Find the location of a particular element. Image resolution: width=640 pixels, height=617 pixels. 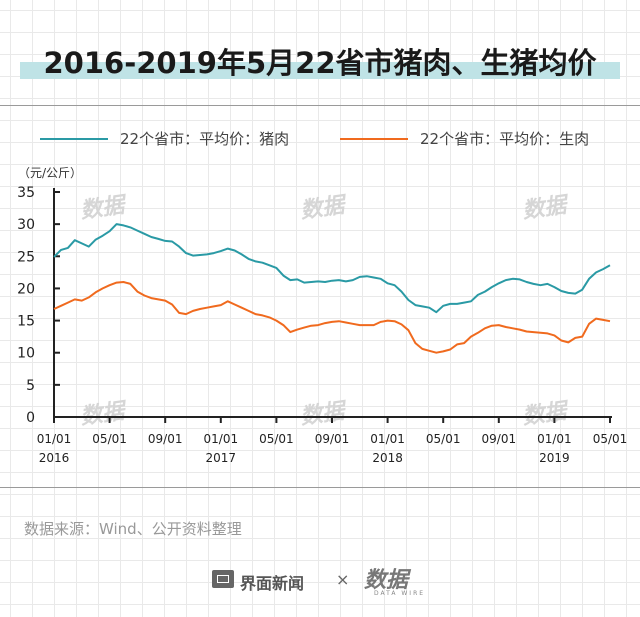

series-line-hog is located at coordinates (332, 317).